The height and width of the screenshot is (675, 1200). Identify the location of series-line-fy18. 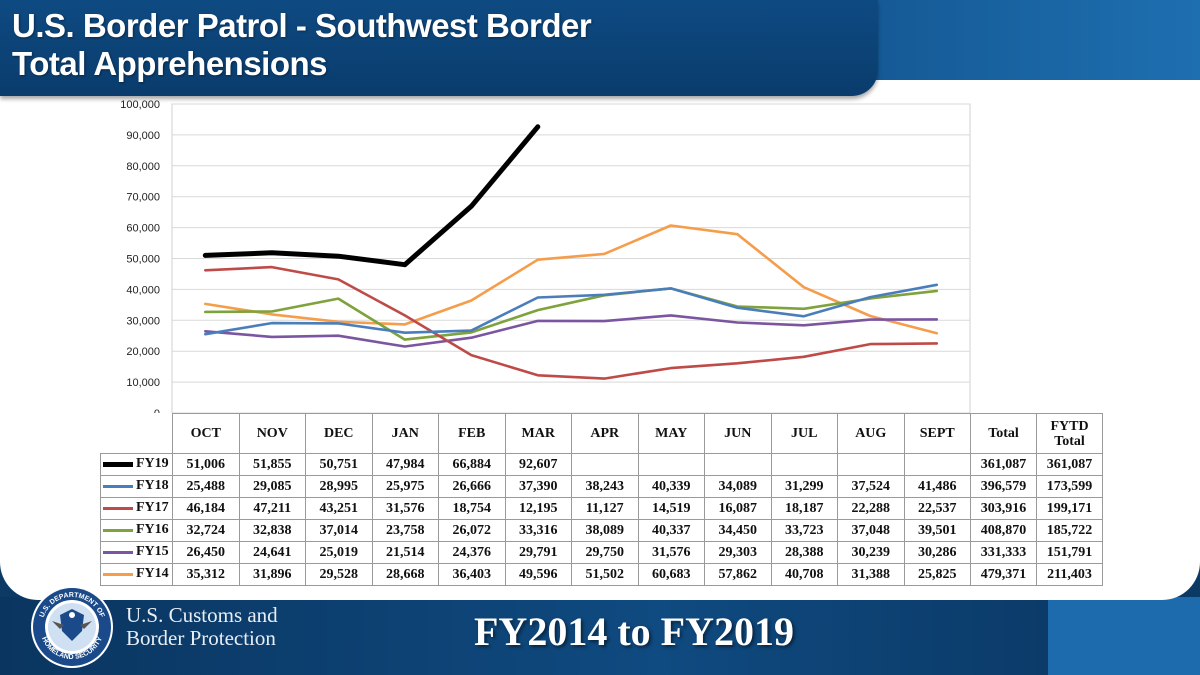
(571, 309).